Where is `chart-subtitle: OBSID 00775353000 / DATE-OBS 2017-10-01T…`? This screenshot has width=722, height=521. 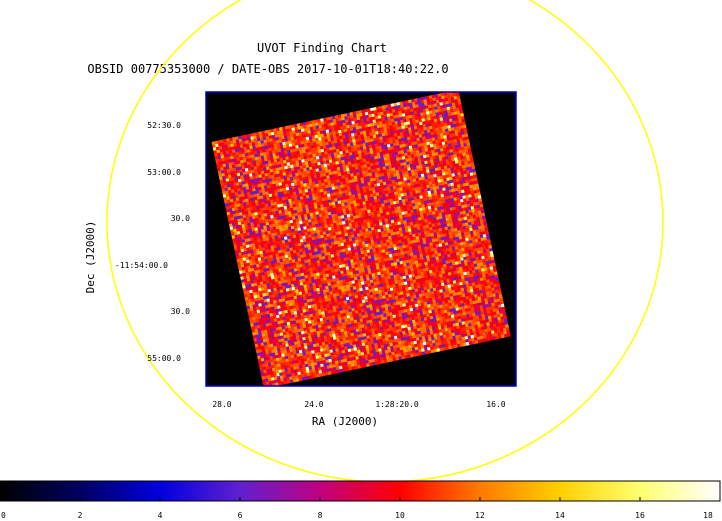
chart-subtitle: OBSID 00775353000 / DATE-OBS 2017-10-01T… is located at coordinates (267, 69).